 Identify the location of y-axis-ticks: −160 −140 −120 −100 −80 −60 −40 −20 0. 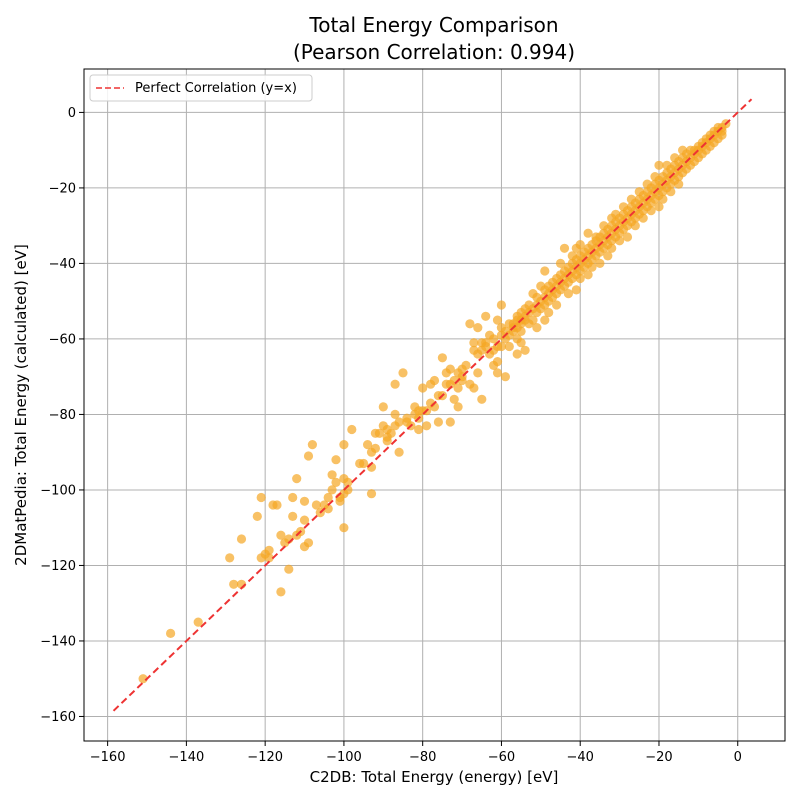
(62, 415).